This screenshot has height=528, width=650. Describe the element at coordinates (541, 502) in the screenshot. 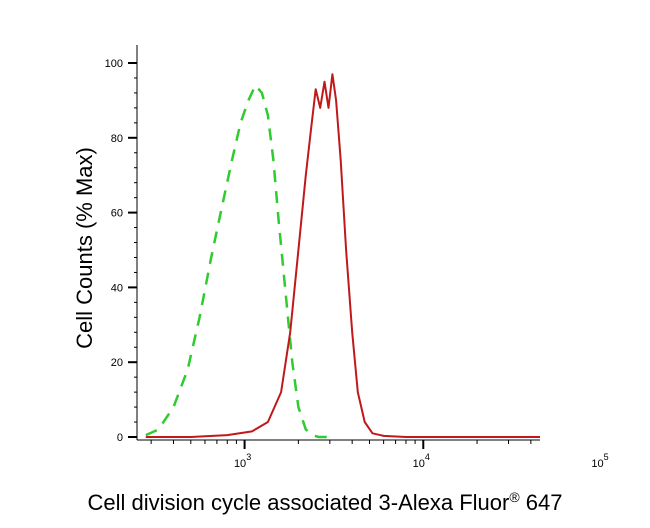

I see `x-axis-title-suffix: 647` at that location.